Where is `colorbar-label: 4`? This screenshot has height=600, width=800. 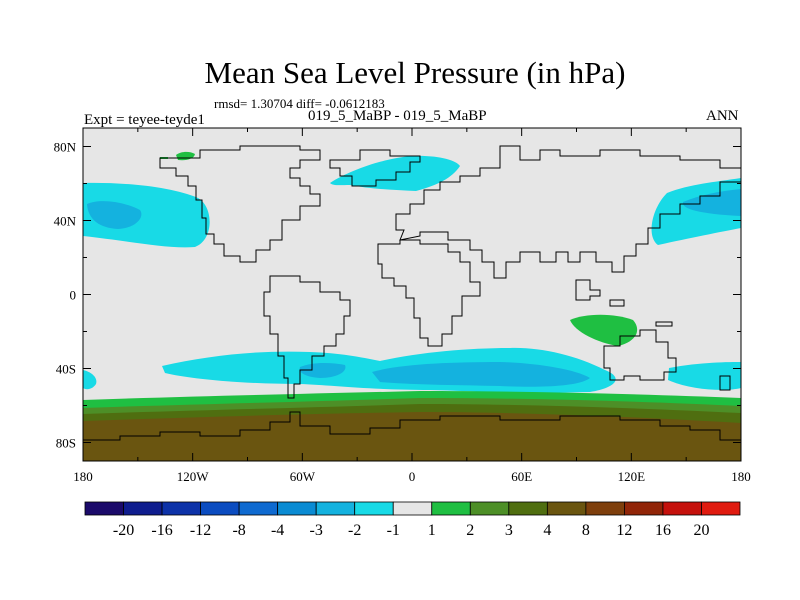 colorbar-label: 4 is located at coordinates (547, 530).